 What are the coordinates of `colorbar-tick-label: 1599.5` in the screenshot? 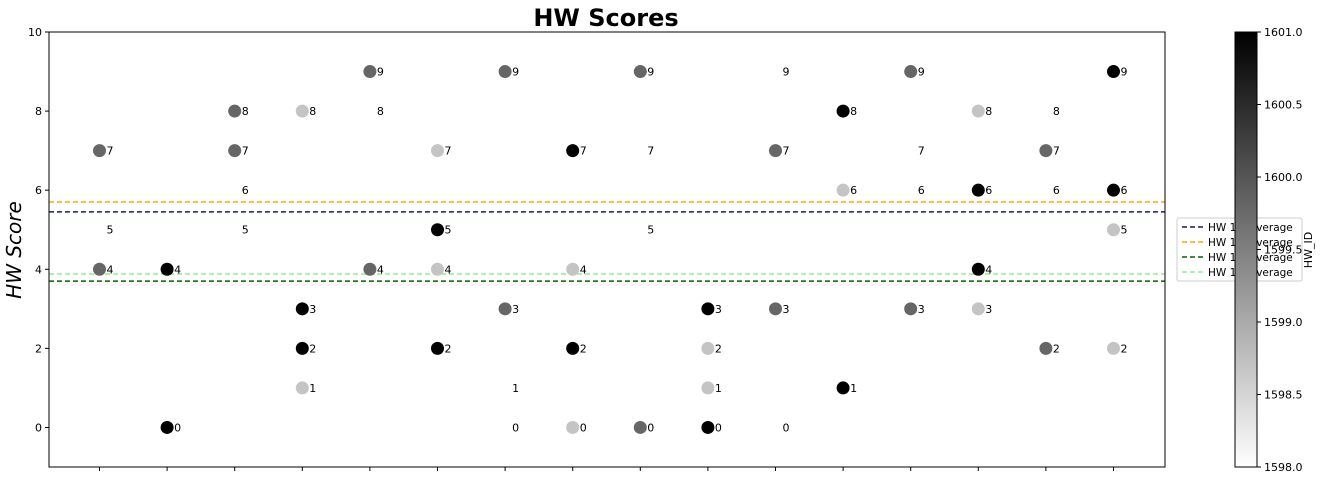 It's located at (1283, 250).